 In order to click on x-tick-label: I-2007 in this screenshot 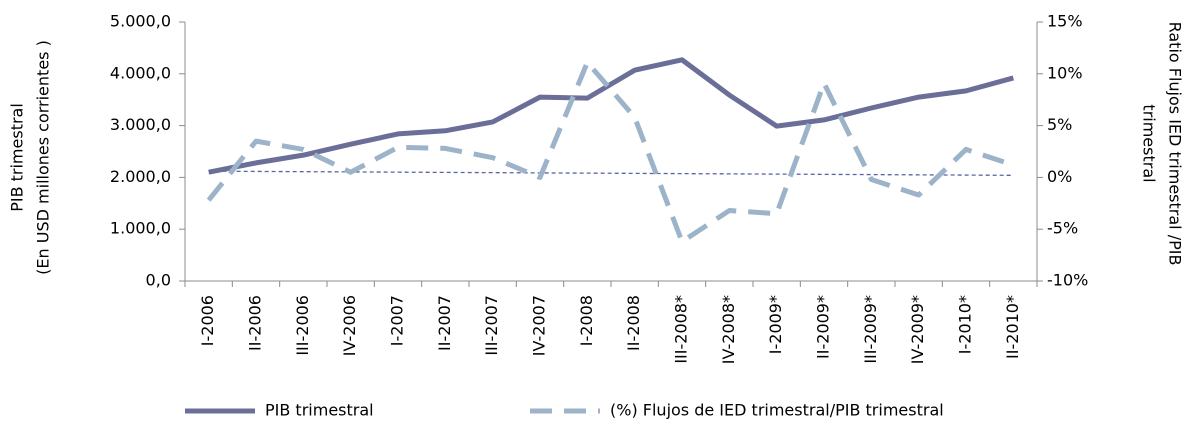, I will do `click(397, 320)`.